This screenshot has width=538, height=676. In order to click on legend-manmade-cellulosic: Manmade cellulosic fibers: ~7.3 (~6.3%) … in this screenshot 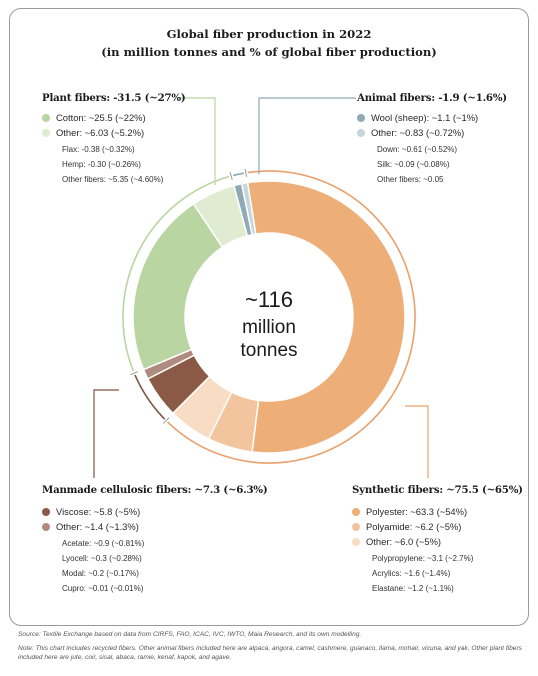, I will do `click(155, 540)`.